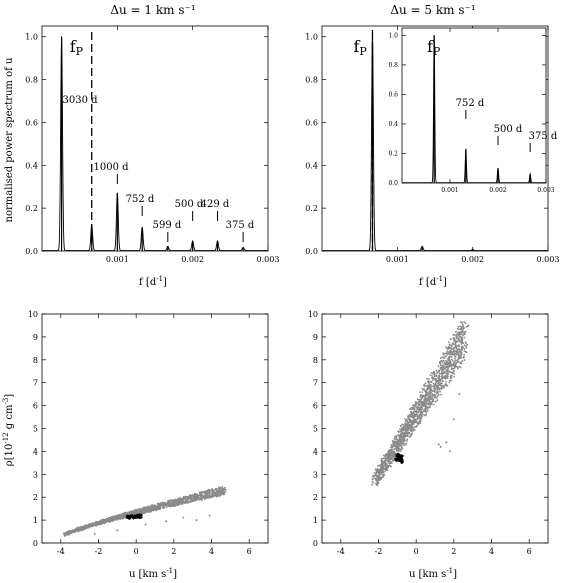 The image size is (570, 583). What do you see at coordinates (433, 281) in the screenshot?
I see `x-axis-label: f [d-1]` at bounding box center [433, 281].